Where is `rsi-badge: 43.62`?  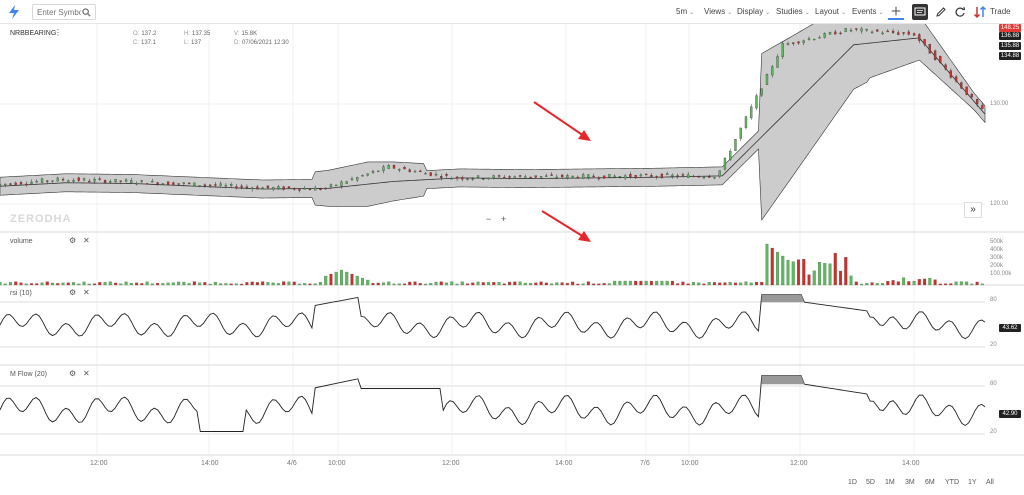
rsi-badge: 43.62 is located at coordinates (1010, 328).